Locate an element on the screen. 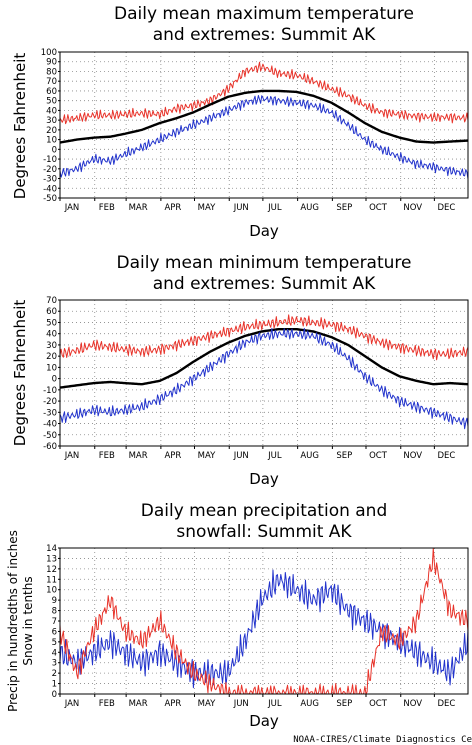 This screenshot has height=745, width=472. y-tick-label: 14 is located at coordinates (51, 549).